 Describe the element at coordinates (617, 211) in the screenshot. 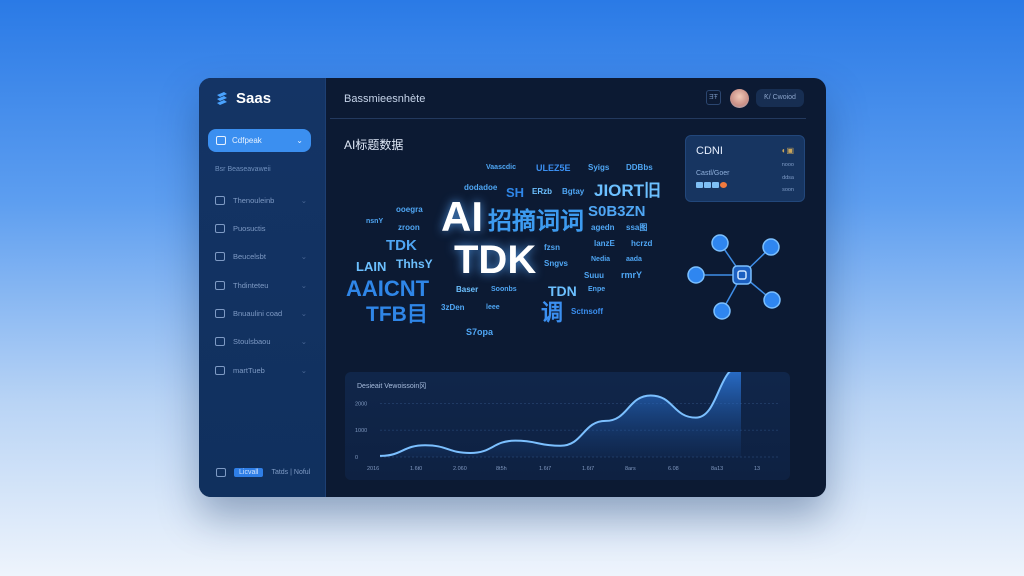

I see `word-cloud-word: S0B3ZN` at that location.